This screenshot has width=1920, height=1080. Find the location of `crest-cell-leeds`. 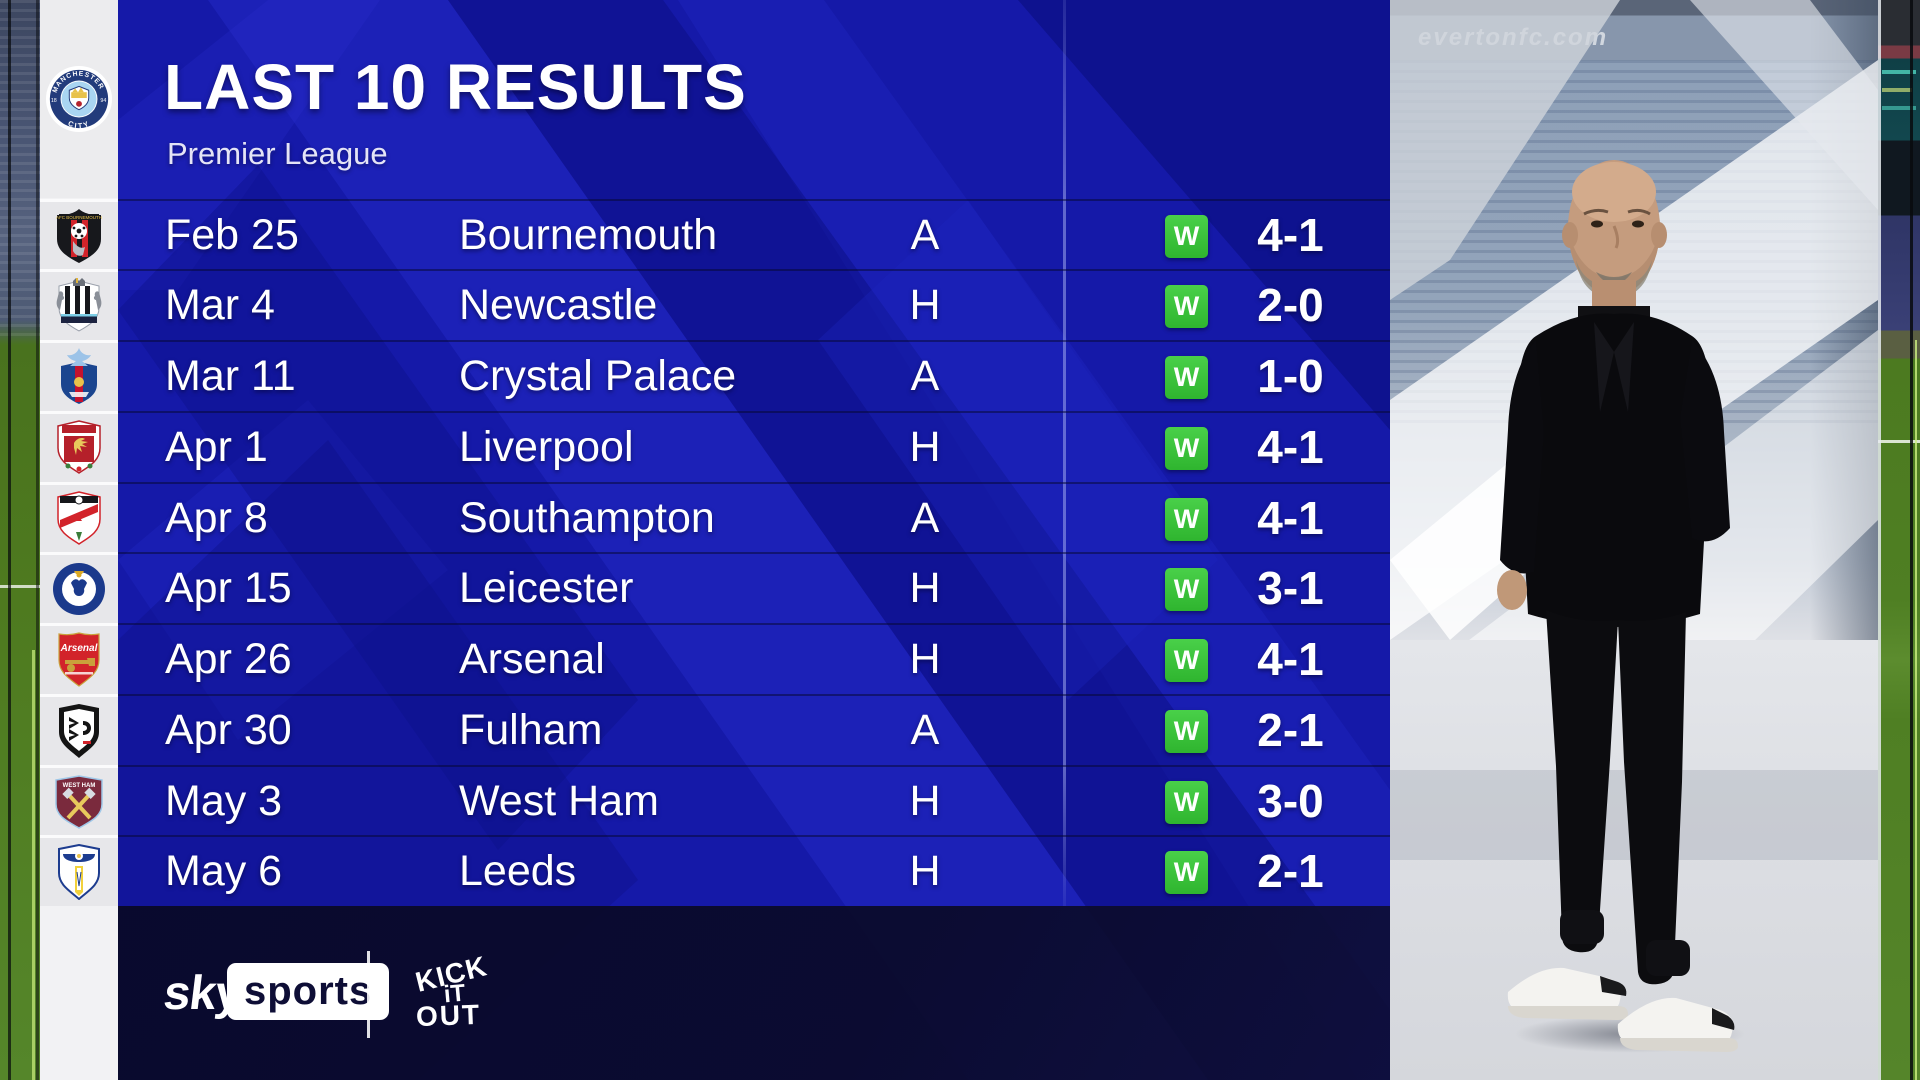

crest-cell-leeds is located at coordinates (79, 871).